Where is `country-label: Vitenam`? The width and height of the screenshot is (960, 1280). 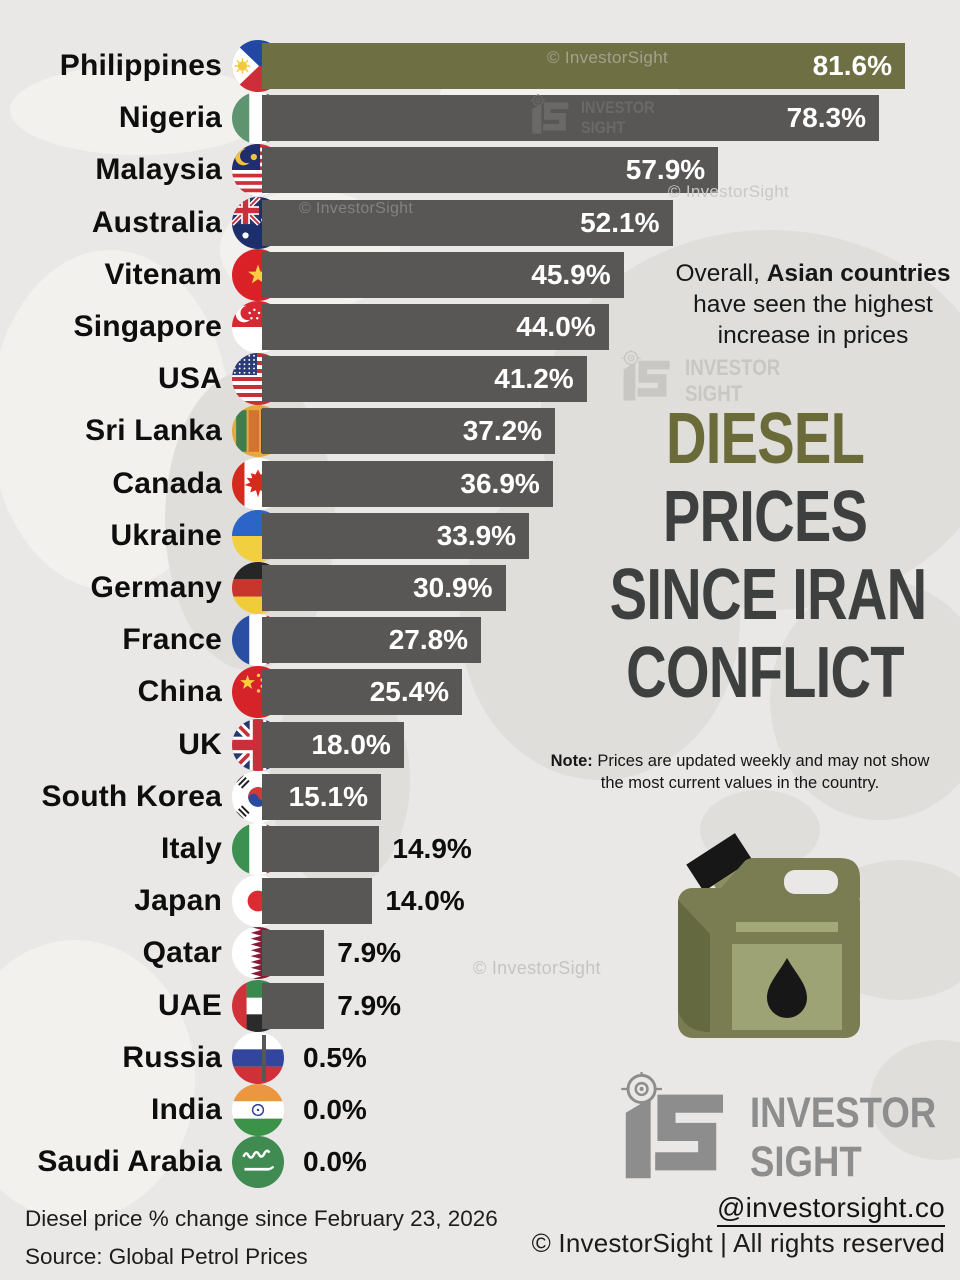 country-label: Vitenam is located at coordinates (163, 274).